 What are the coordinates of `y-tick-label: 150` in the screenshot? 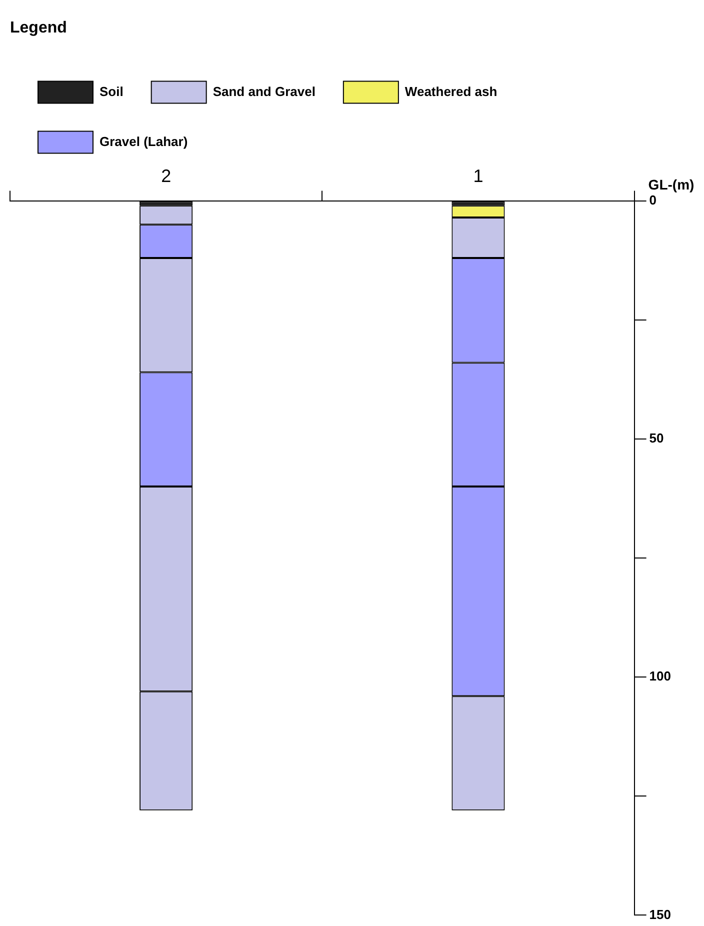 It's located at (660, 914).